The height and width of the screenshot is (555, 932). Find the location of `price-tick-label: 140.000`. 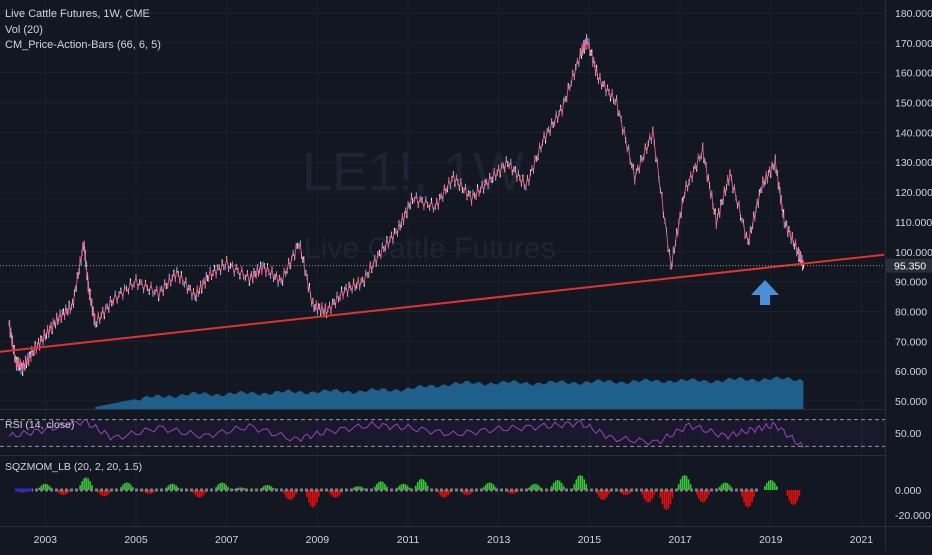

price-tick-label: 140.000 is located at coordinates (913, 133).